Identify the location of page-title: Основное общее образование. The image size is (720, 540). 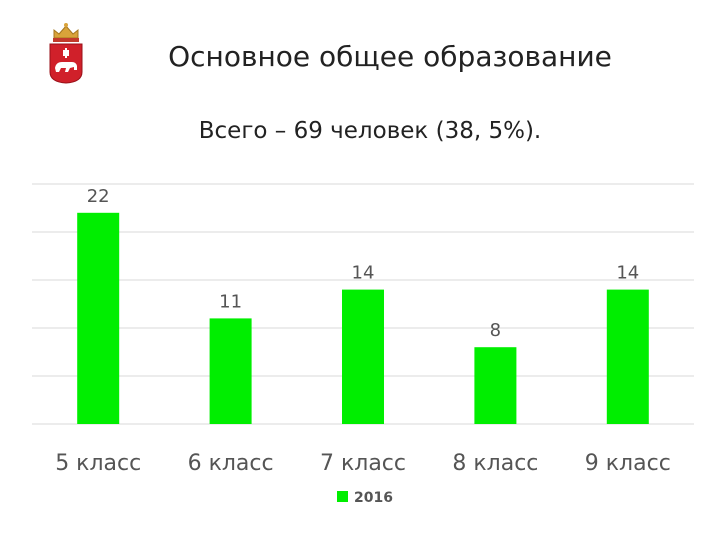
(390, 56).